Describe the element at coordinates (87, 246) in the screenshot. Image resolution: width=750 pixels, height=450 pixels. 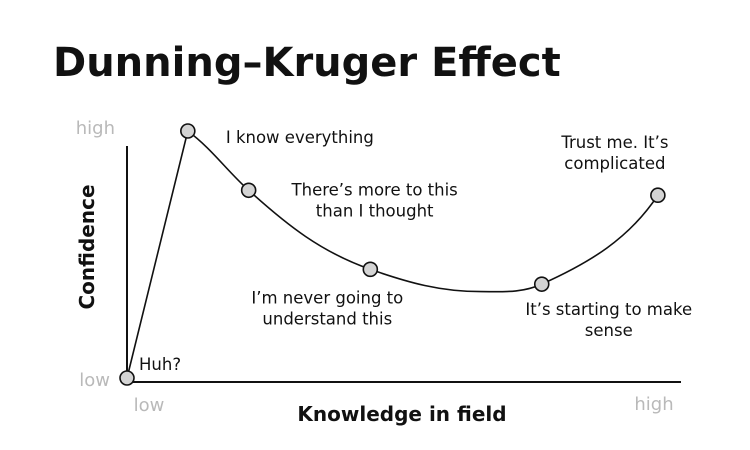
I see `y-axis-title: Confidence` at that location.